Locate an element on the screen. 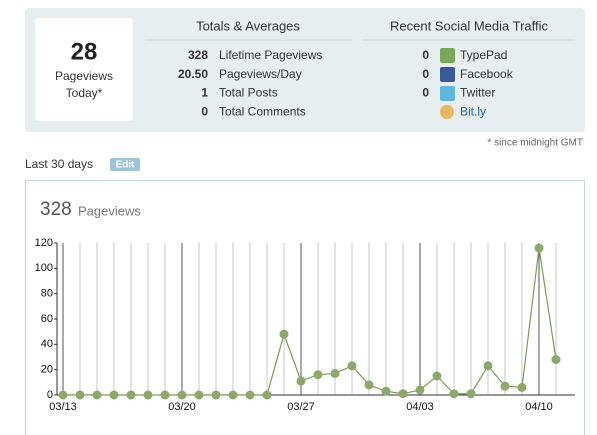 The width and height of the screenshot is (597, 435). edit-label: Edit is located at coordinates (126, 165).